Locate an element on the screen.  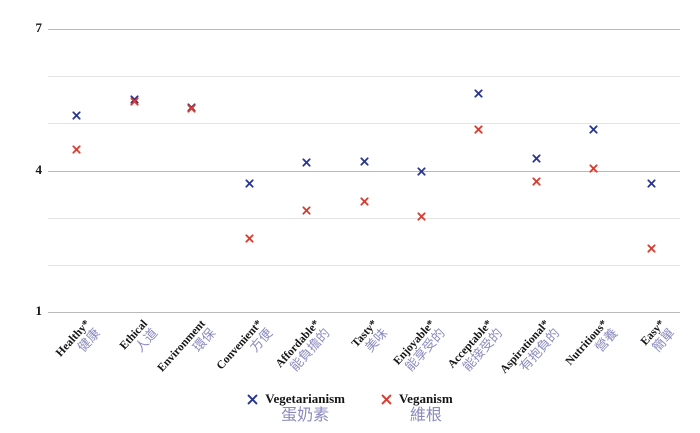
point-vegetarianism-acceptable is located at coordinates (479, 93).